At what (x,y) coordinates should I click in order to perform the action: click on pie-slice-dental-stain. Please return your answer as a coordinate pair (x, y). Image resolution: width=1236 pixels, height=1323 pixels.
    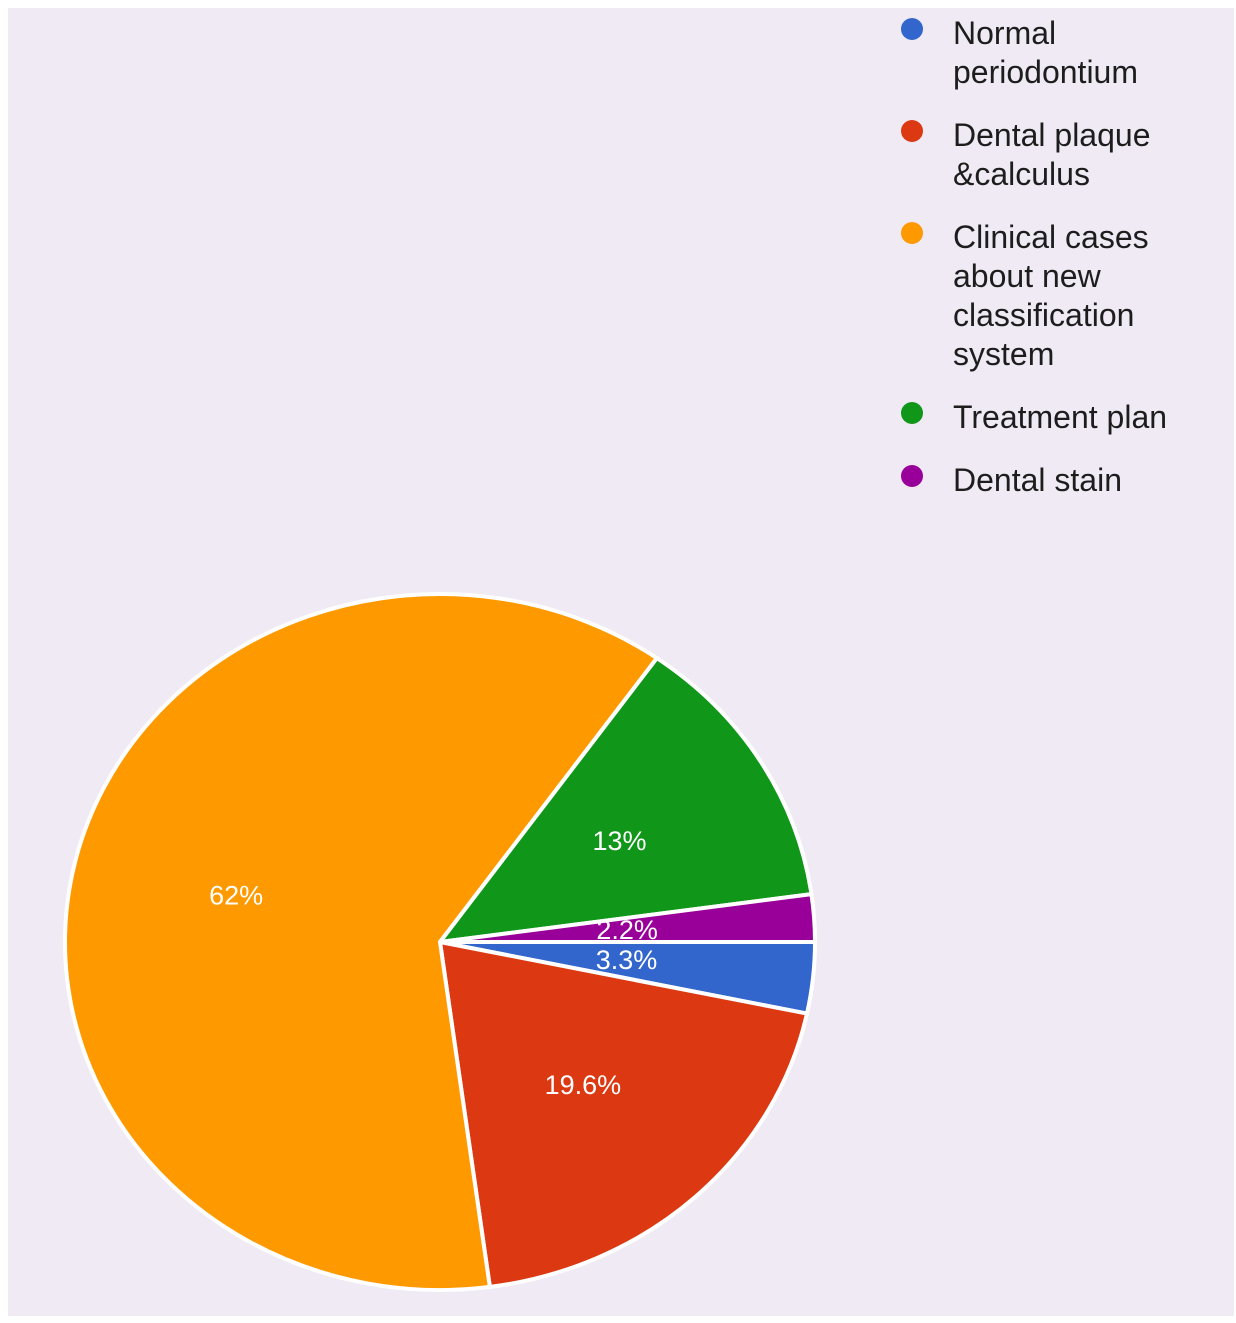
    Looking at the image, I should click on (627, 918).